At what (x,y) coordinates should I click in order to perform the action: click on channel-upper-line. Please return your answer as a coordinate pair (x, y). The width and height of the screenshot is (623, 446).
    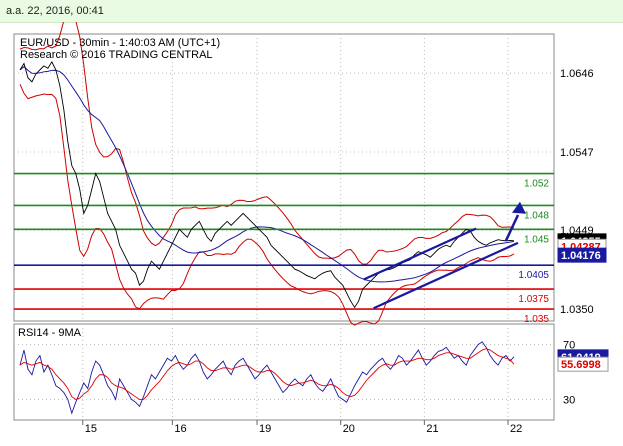
    Looking at the image, I should click on (420, 254).